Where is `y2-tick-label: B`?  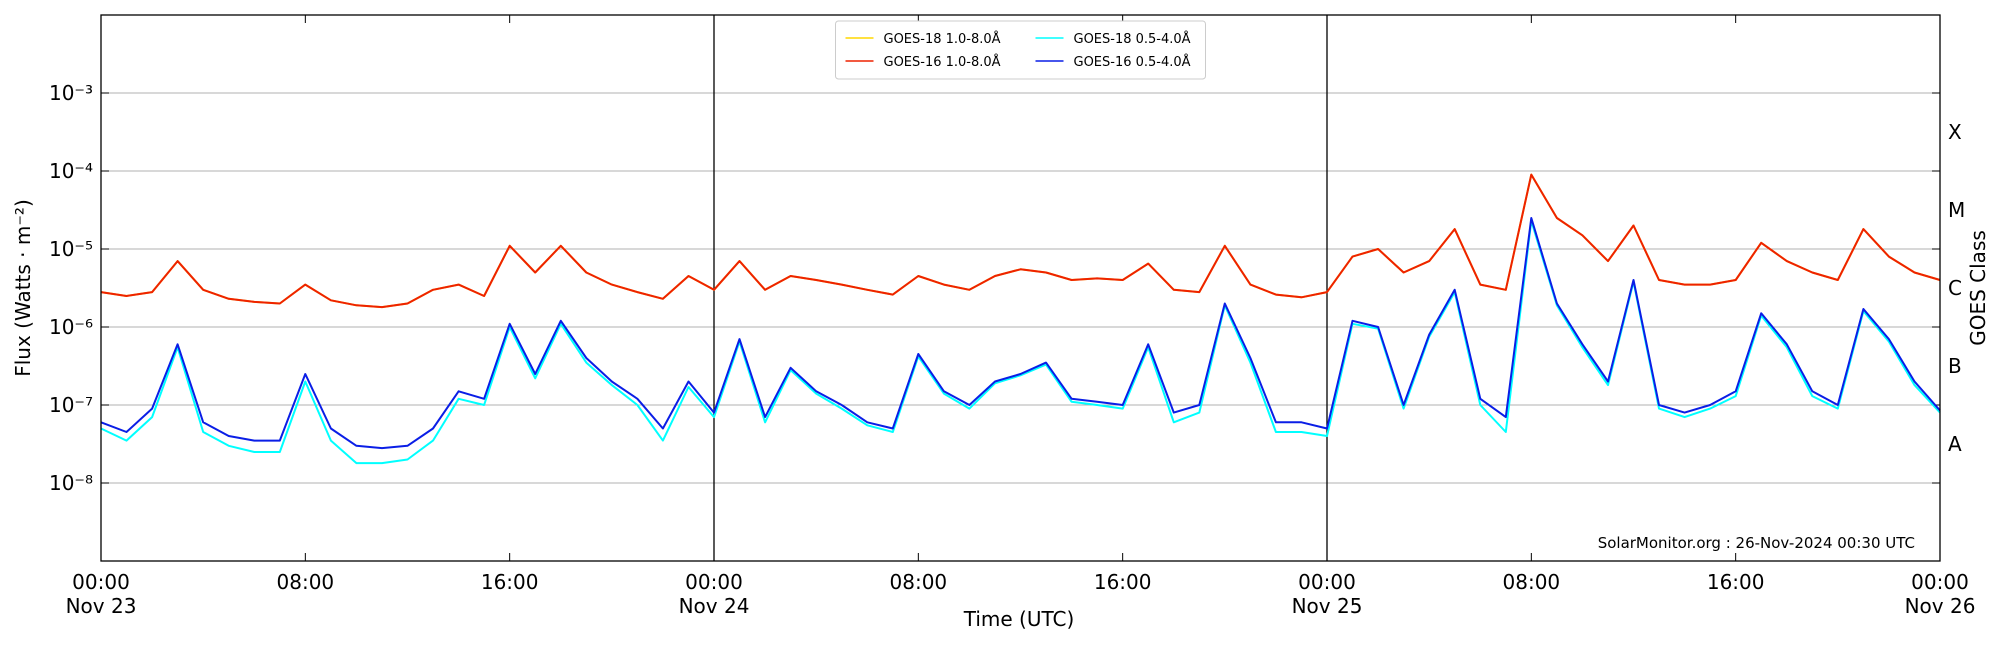
y2-tick-label: B is located at coordinates (1955, 366).